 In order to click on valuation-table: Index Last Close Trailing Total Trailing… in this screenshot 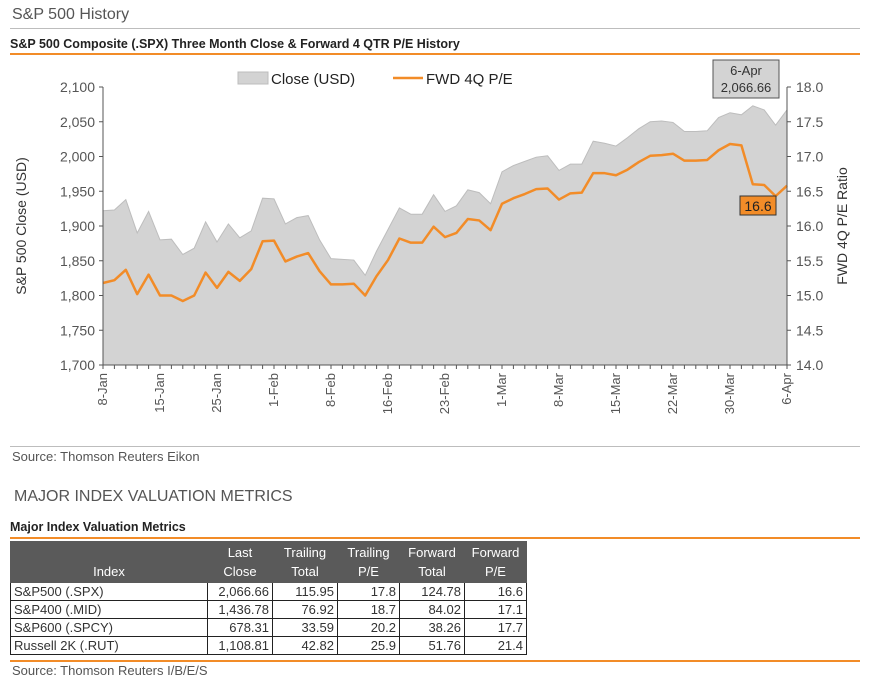, I will do `click(268, 598)`.